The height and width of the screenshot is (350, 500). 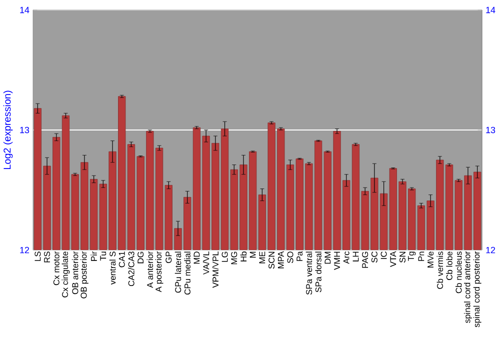 I want to click on x-tick-label: Cx cingulate, so click(x=66, y=275).